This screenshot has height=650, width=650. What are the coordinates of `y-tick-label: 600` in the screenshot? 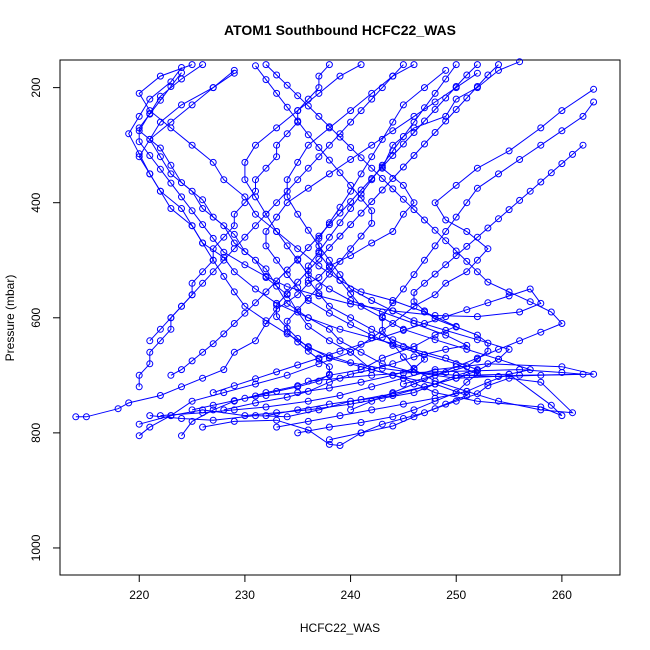 It's located at (36, 317).